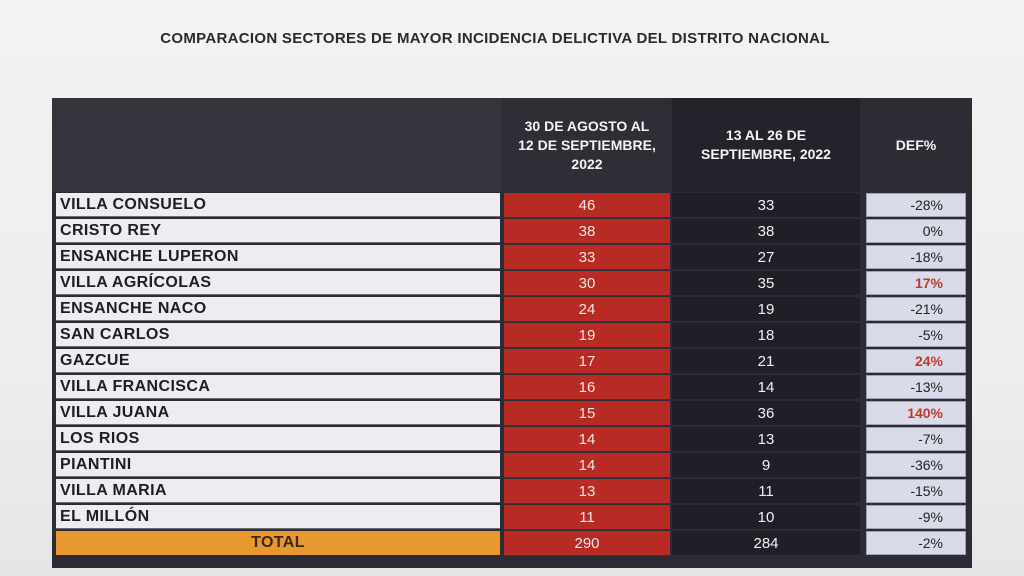 The width and height of the screenshot is (1024, 576). What do you see at coordinates (587, 517) in the screenshot?
I see `period-1-value-cell: 11` at bounding box center [587, 517].